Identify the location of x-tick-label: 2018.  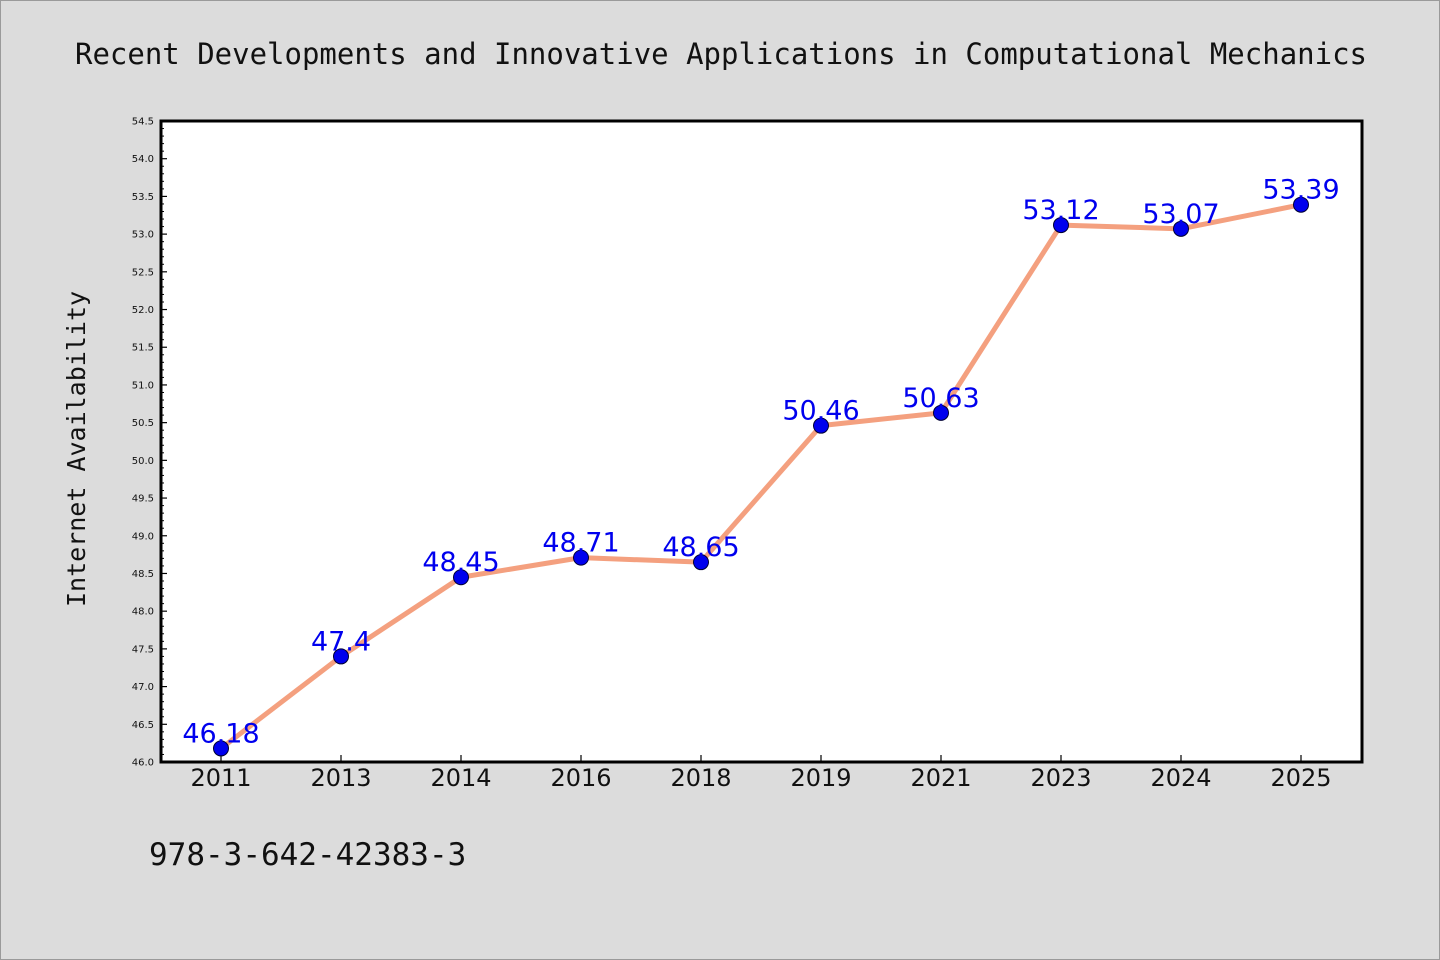
(700, 778).